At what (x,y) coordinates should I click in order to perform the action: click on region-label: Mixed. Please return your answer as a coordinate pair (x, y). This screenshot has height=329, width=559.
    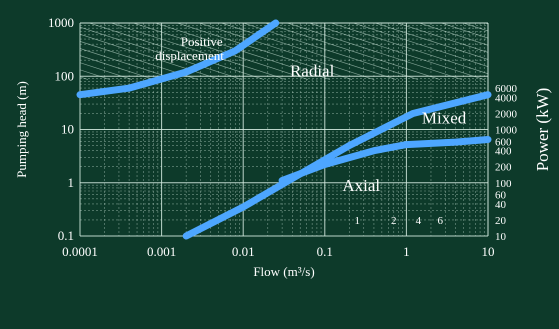
    Looking at the image, I should click on (444, 117).